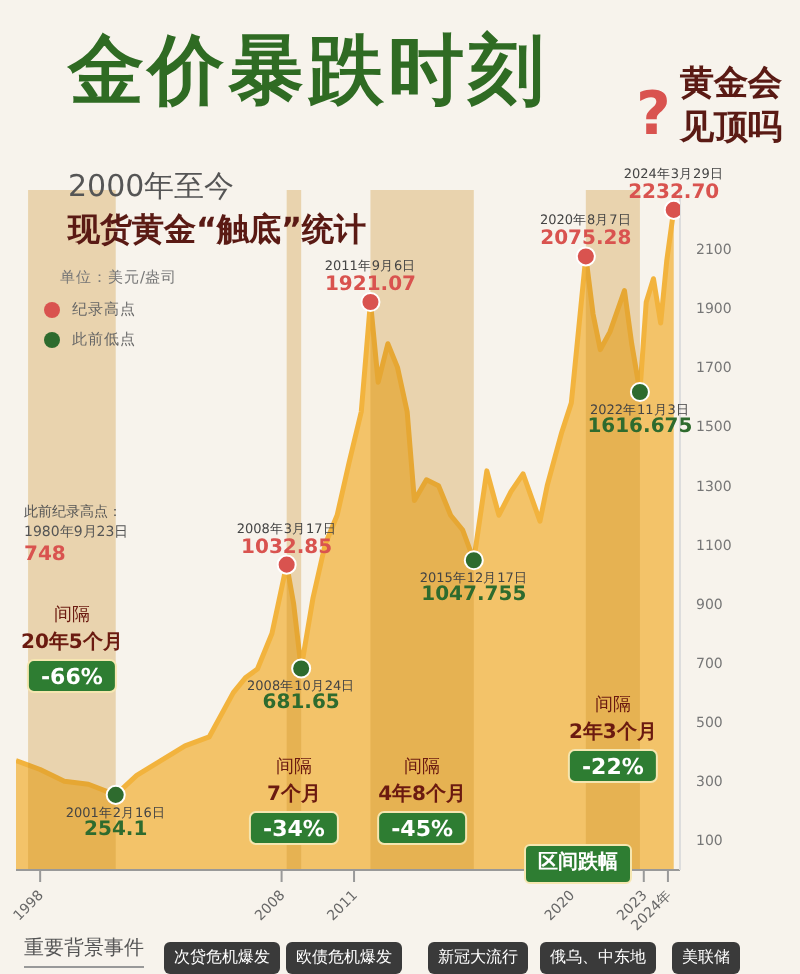 This screenshot has width=800, height=974. I want to click on annotation: 现货黄金“触底”统计, so click(217, 229).